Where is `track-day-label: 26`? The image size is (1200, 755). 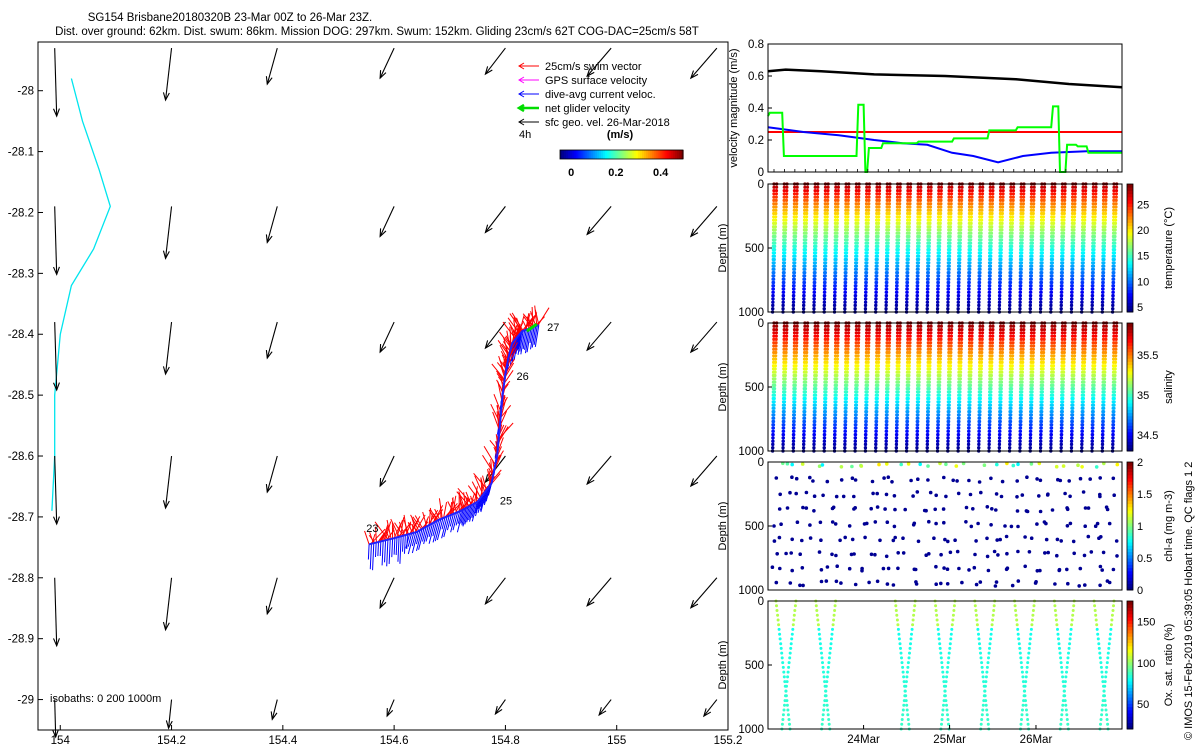 track-day-label: 26 is located at coordinates (523, 377).